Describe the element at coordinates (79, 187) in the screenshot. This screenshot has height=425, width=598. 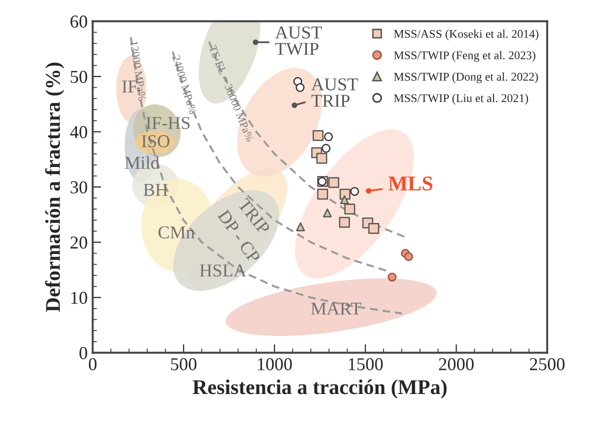
I see `y-tick-label: 30` at that location.